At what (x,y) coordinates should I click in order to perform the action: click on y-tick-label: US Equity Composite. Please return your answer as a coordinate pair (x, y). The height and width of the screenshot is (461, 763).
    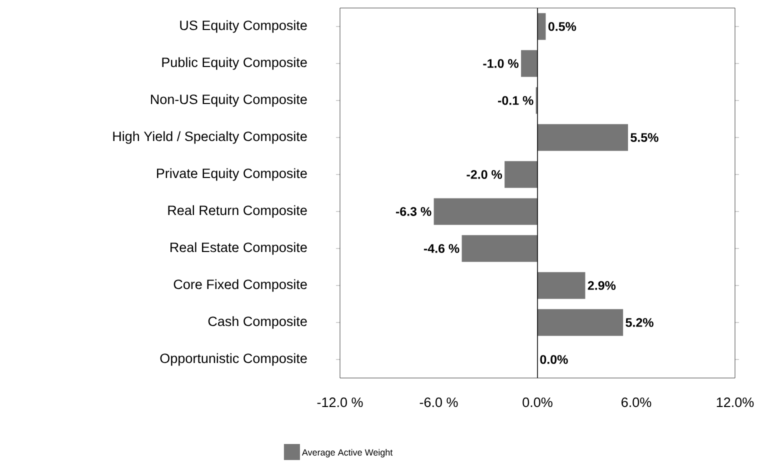
    Looking at the image, I should click on (243, 26).